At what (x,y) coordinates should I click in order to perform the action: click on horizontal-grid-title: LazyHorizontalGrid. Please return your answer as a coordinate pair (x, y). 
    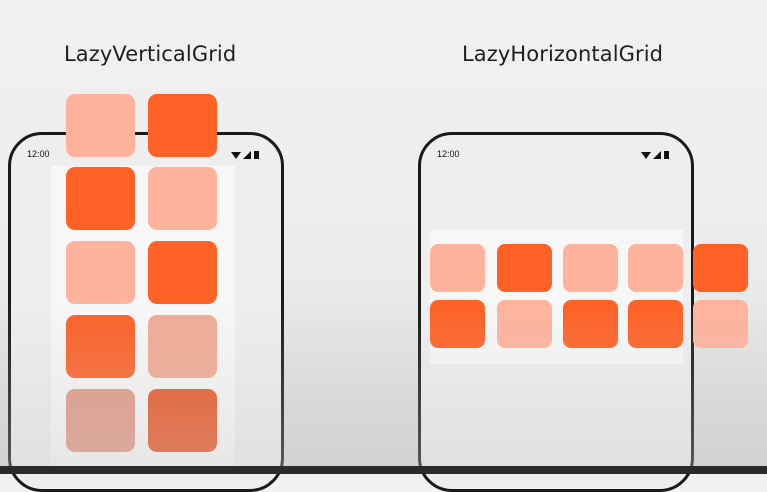
    Looking at the image, I should click on (563, 54).